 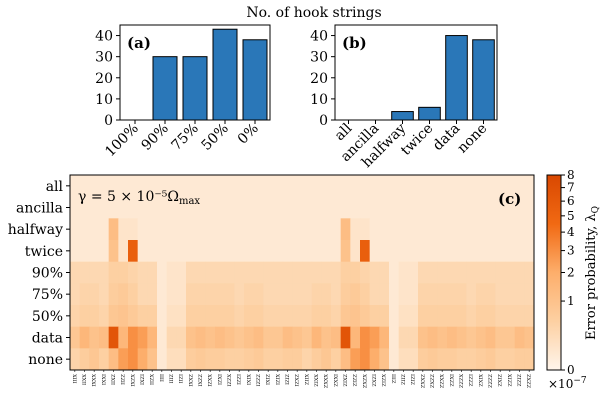 What do you see at coordinates (153, 379) in the screenshot?
I see `heatmap-col-label: IIZX` at bounding box center [153, 379].